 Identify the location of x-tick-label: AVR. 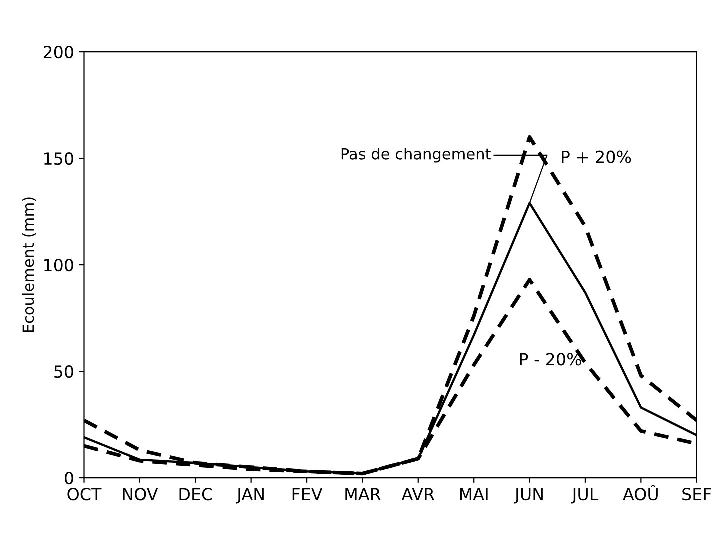
(418, 494).